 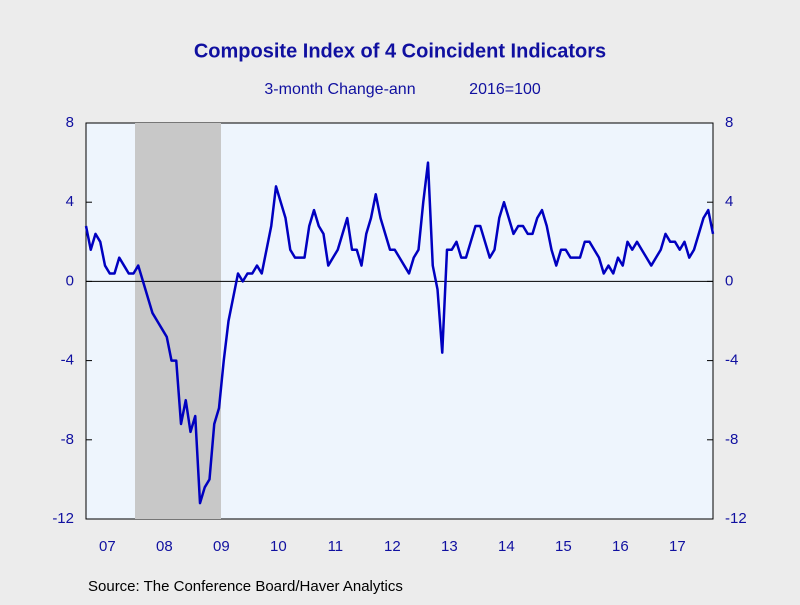 What do you see at coordinates (67, 439) in the screenshot?
I see `y-tick-label: -8` at bounding box center [67, 439].